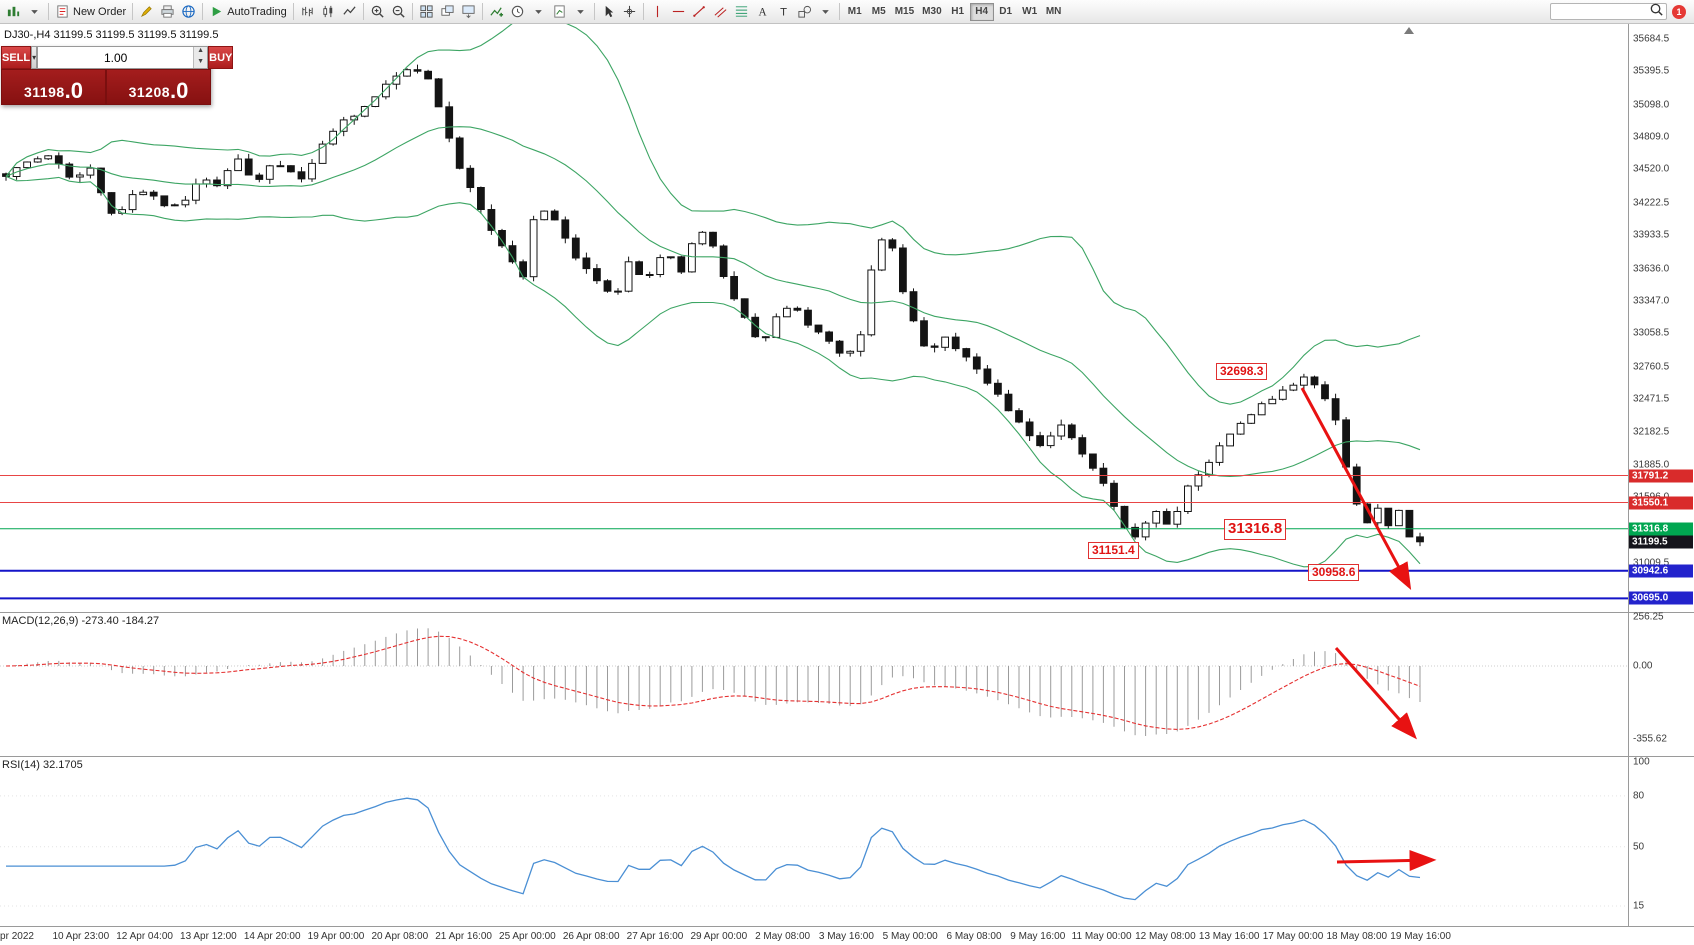 Image resolution: width=1694 pixels, height=945 pixels. I want to click on candlestick-mode-button, so click(328, 12).